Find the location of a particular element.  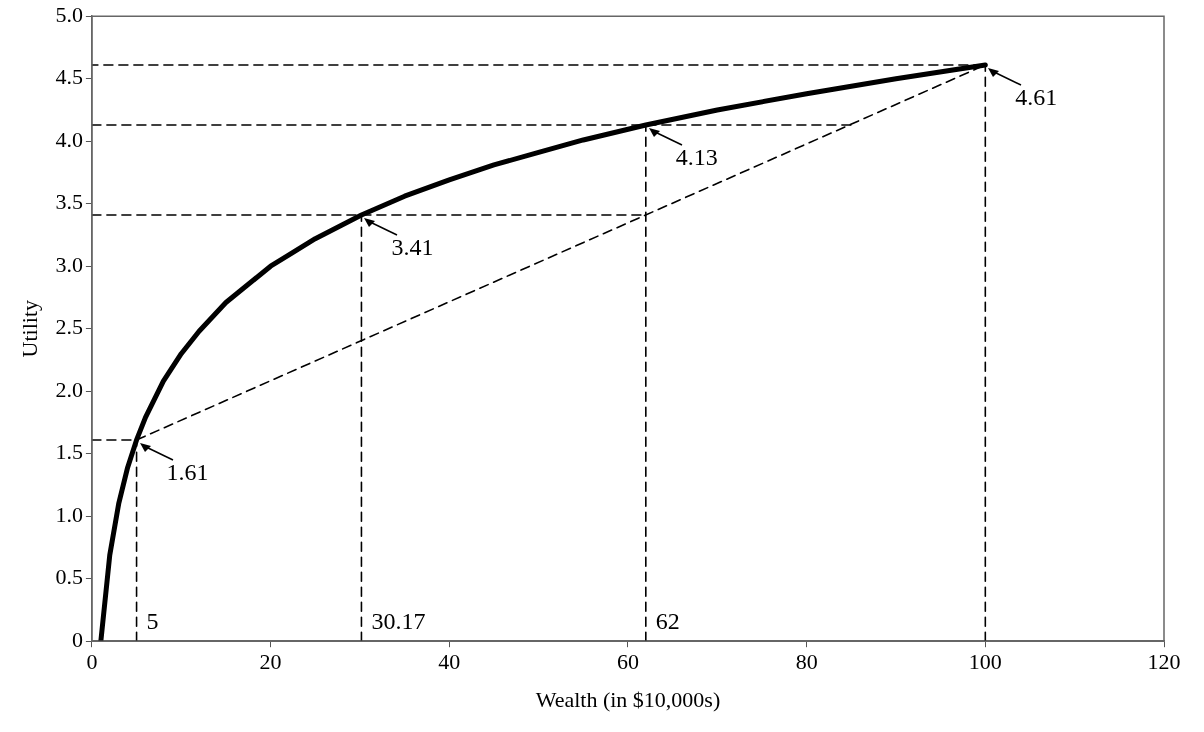

annotation: 62 is located at coordinates (667, 621).